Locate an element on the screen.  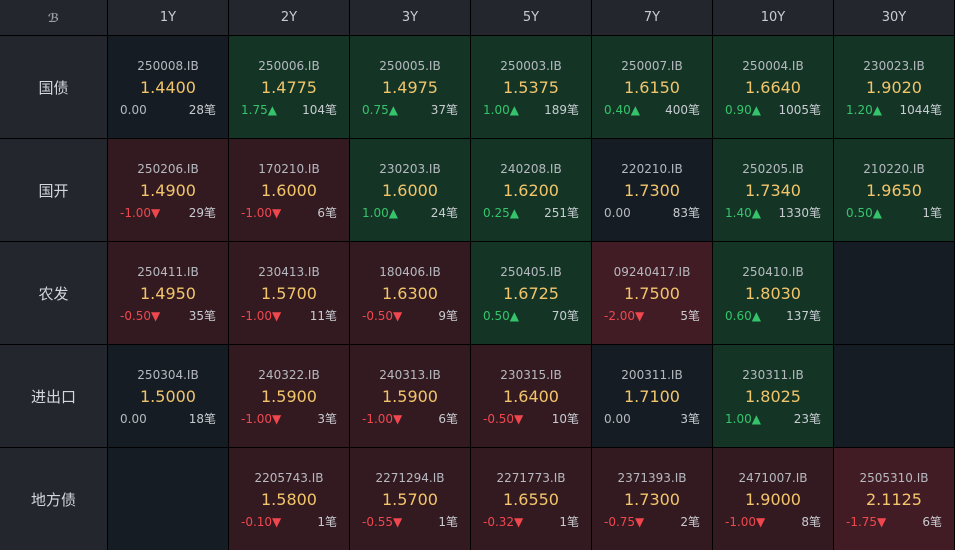
trade-count: 400笔 is located at coordinates (682, 109).